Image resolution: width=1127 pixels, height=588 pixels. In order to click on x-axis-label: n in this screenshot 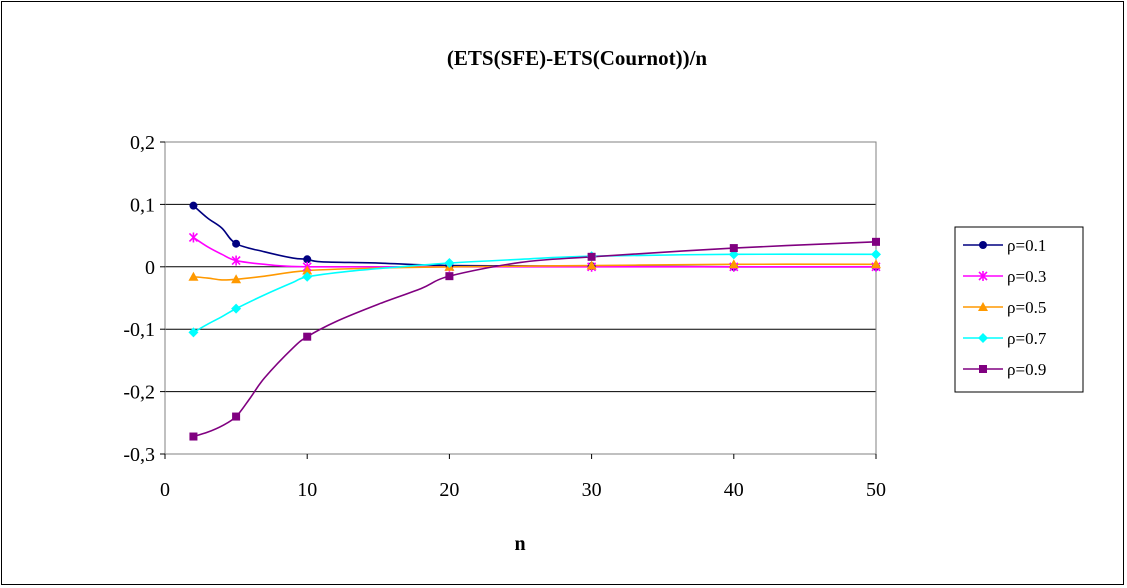, I will do `click(519, 544)`.